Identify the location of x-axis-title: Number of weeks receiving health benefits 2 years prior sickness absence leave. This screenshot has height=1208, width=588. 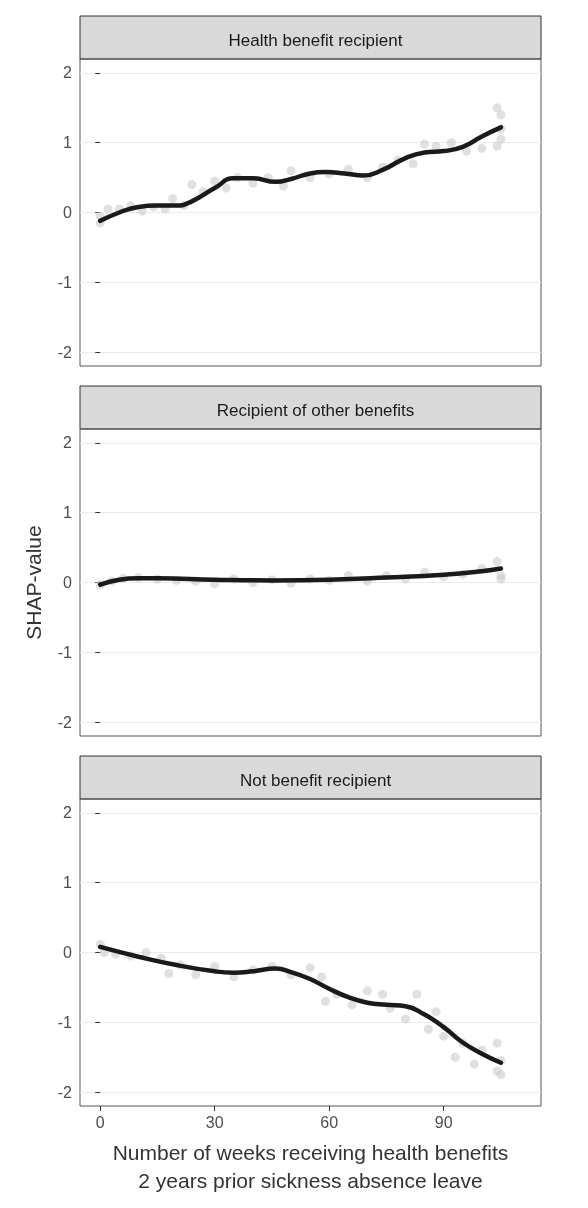
(310, 1166).